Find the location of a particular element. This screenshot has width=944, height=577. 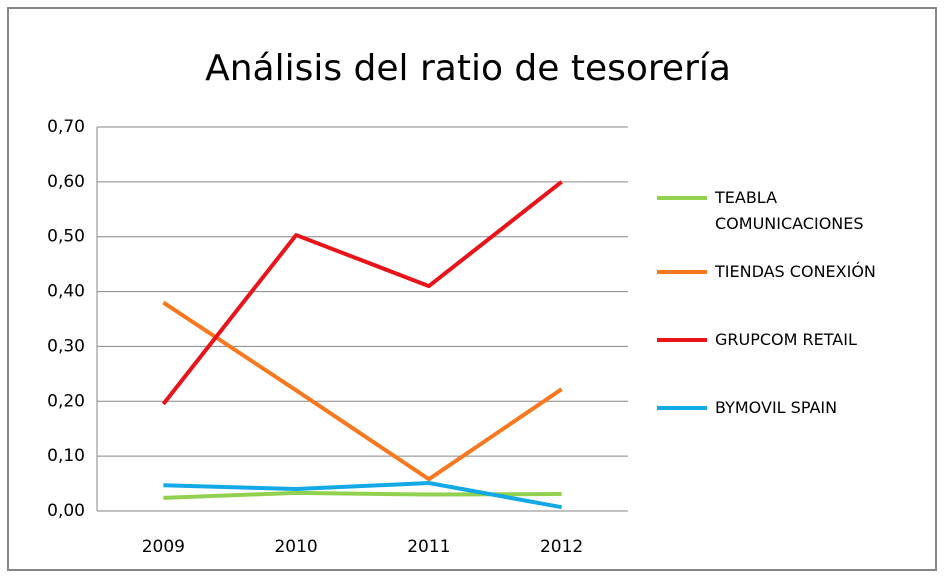

legend-label: TIENDAS CONEXIÓN is located at coordinates (795, 272).